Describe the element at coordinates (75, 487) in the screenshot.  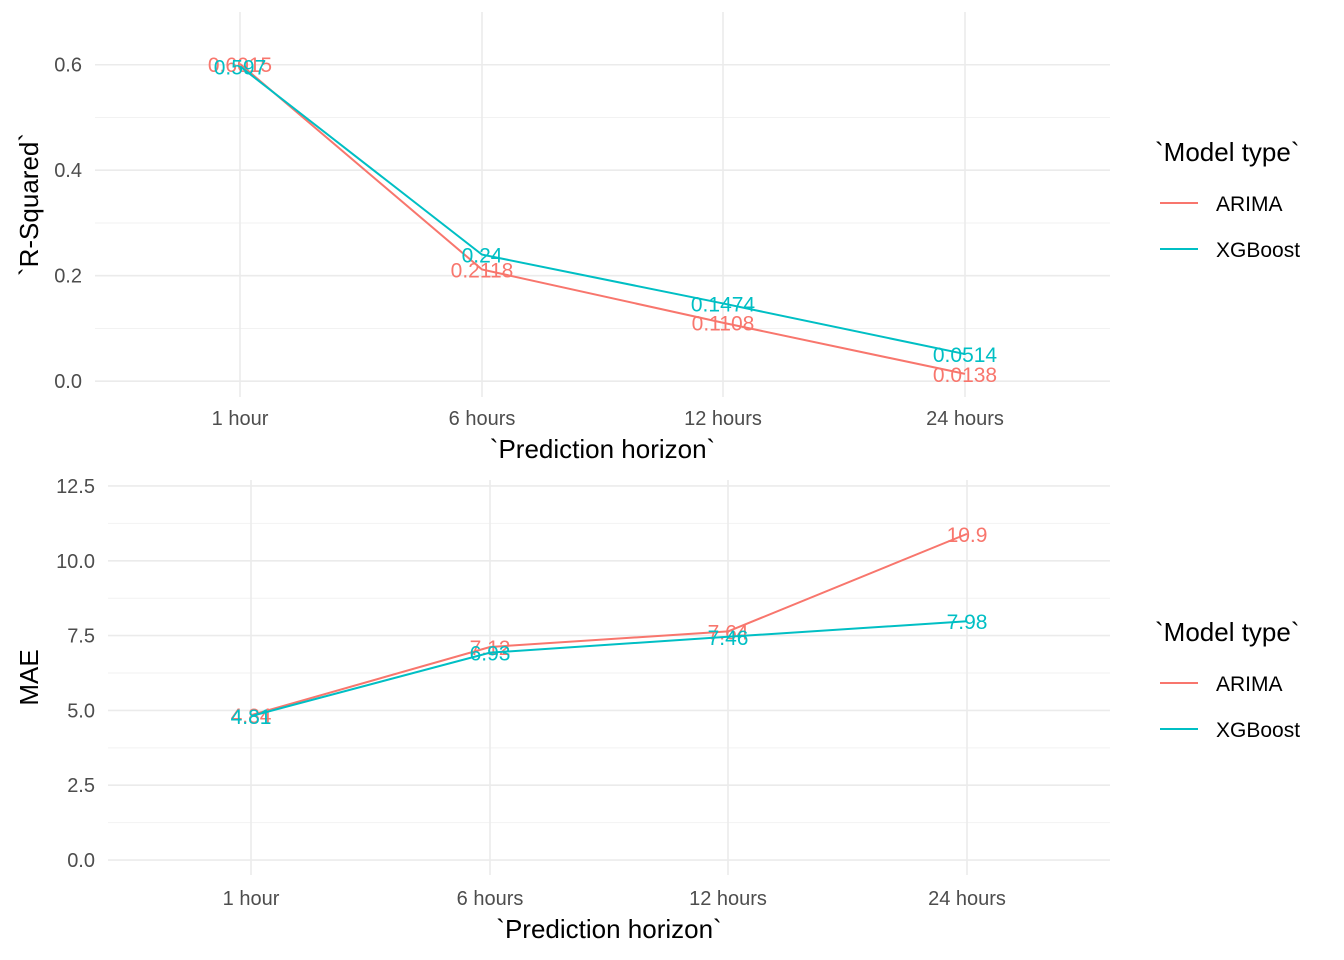
I see `y-tick-label: 12.5` at that location.